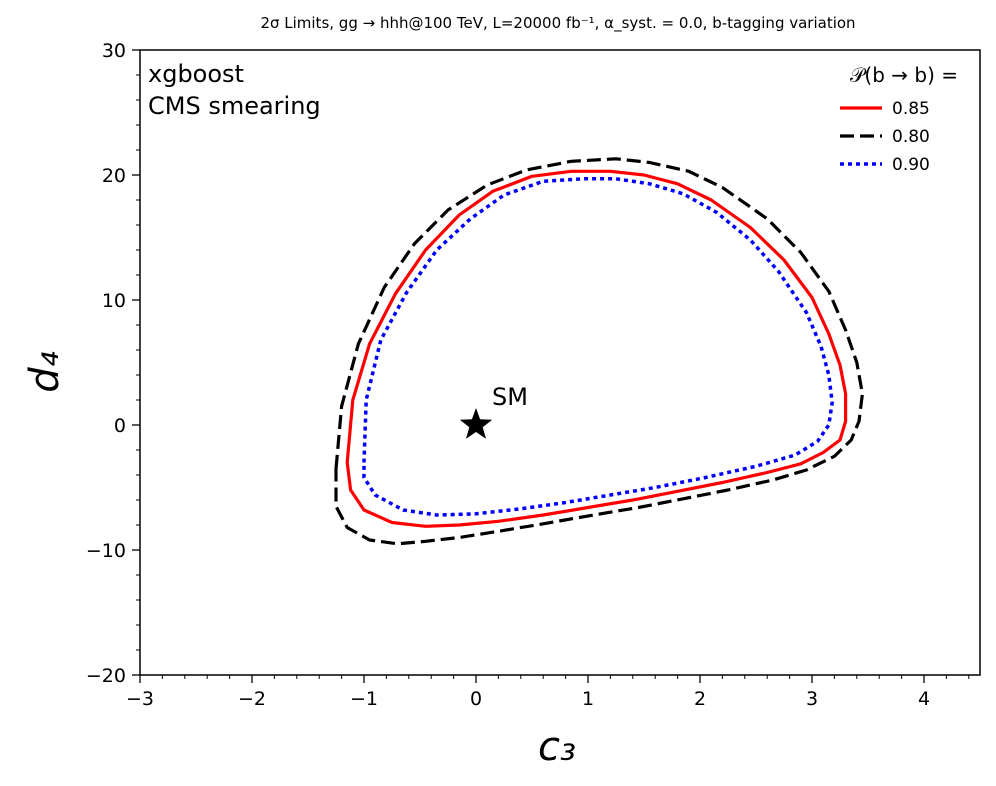 This screenshot has width=996, height=786. Describe the element at coordinates (510, 397) in the screenshot. I see `sm-label: SM` at that location.